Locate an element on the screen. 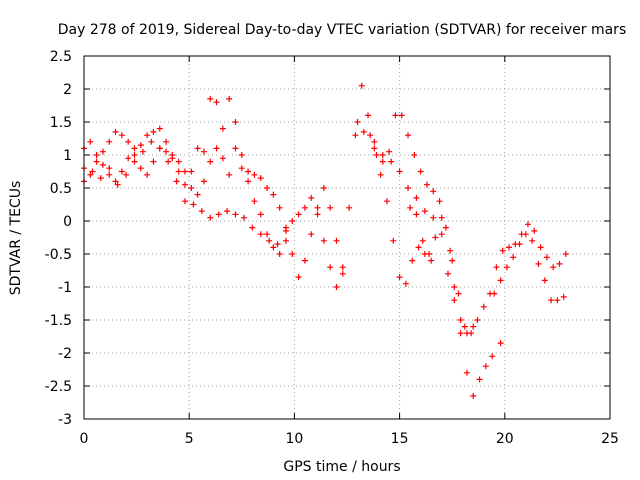 The image size is (640, 480). y-tick-label: 0.5 is located at coordinates (61, 189).